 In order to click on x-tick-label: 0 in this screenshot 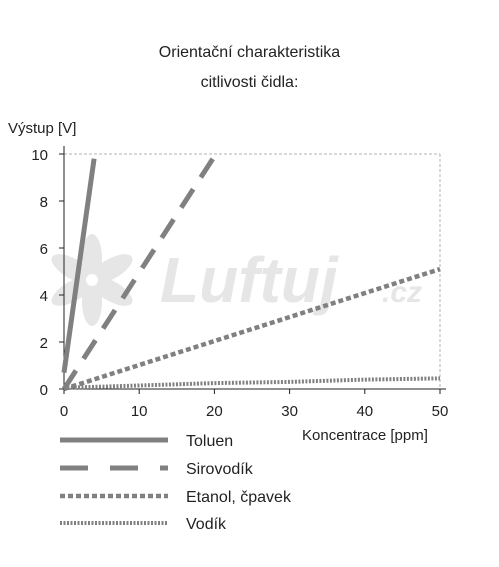, I will do `click(64, 411)`.